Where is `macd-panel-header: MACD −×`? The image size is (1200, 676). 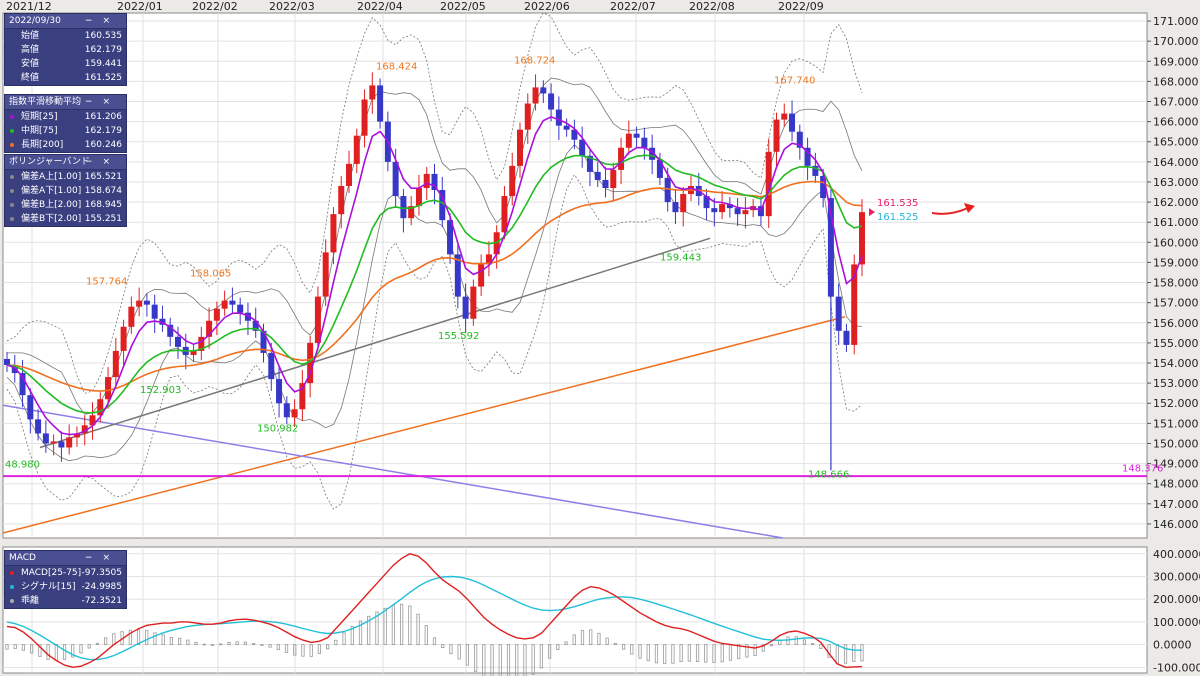 macd-panel-header: MACD −× is located at coordinates (65, 558).